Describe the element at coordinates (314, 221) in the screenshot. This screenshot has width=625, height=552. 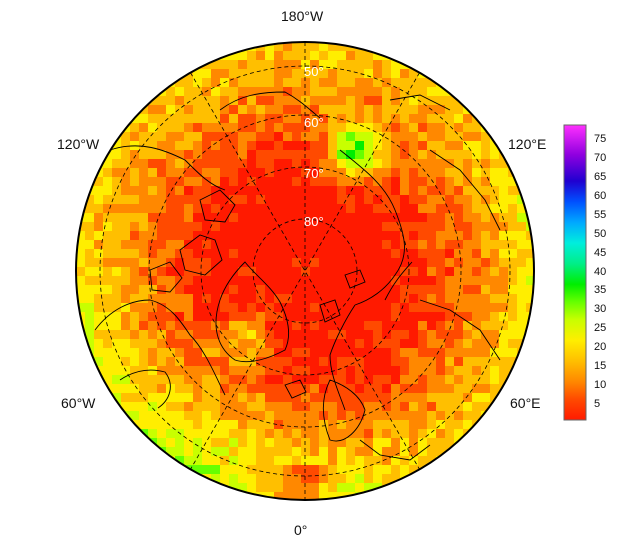
I see `lat-label-80: 80°` at that location.